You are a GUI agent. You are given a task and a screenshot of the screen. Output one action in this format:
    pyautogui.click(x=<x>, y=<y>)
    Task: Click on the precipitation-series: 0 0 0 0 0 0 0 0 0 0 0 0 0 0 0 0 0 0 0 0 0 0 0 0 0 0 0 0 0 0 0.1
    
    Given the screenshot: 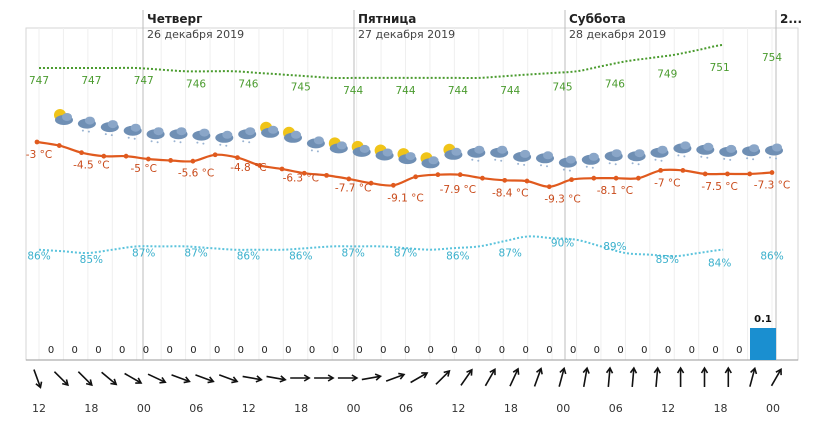 What is the action you would take?
    pyautogui.click(x=412, y=337)
    